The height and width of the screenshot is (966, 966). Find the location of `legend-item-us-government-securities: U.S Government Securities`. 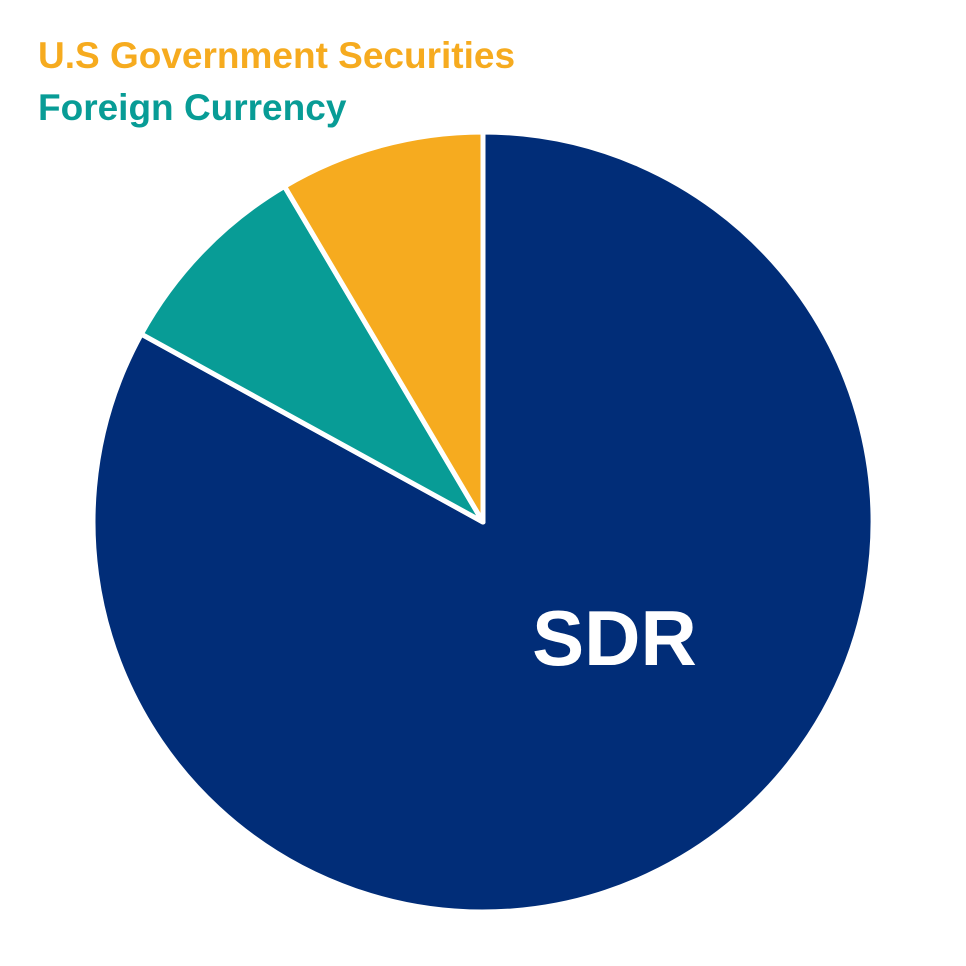

legend-item-us-government-securities: U.S Government Securities is located at coordinates (277, 55).